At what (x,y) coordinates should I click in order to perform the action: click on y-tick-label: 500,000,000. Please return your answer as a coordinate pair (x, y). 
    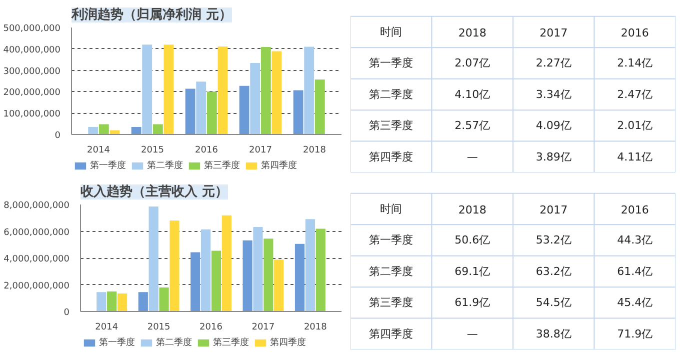
    Looking at the image, I should click on (32, 29).